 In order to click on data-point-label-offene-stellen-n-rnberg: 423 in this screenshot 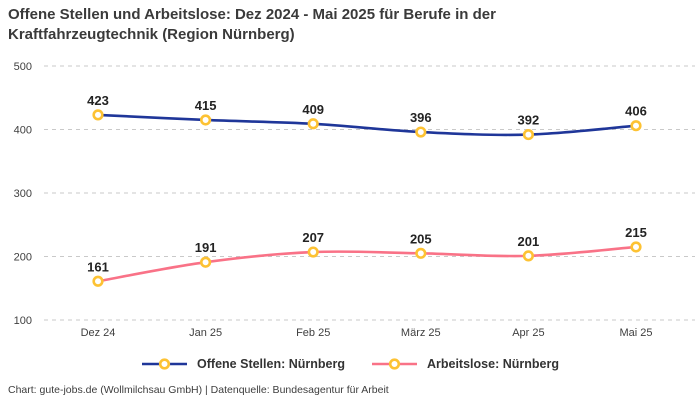, I will do `click(98, 100)`.